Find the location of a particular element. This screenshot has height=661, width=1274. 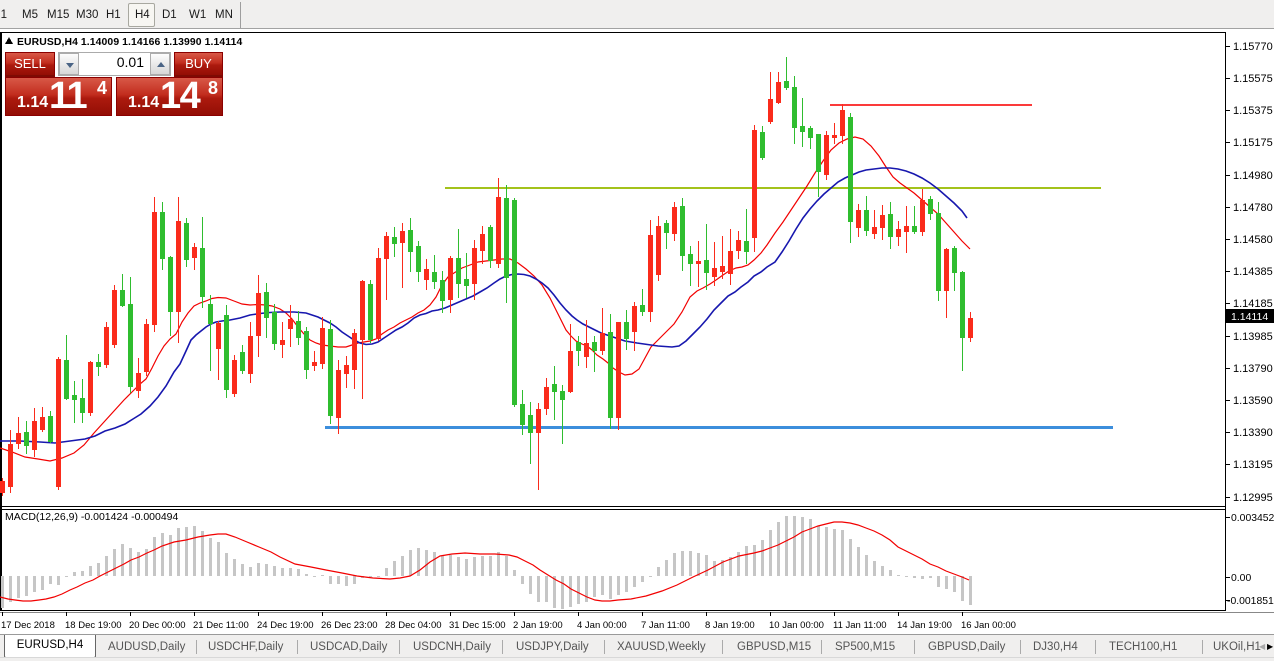

svg-text: 11 Jan 11:00 is located at coordinates (860, 625).